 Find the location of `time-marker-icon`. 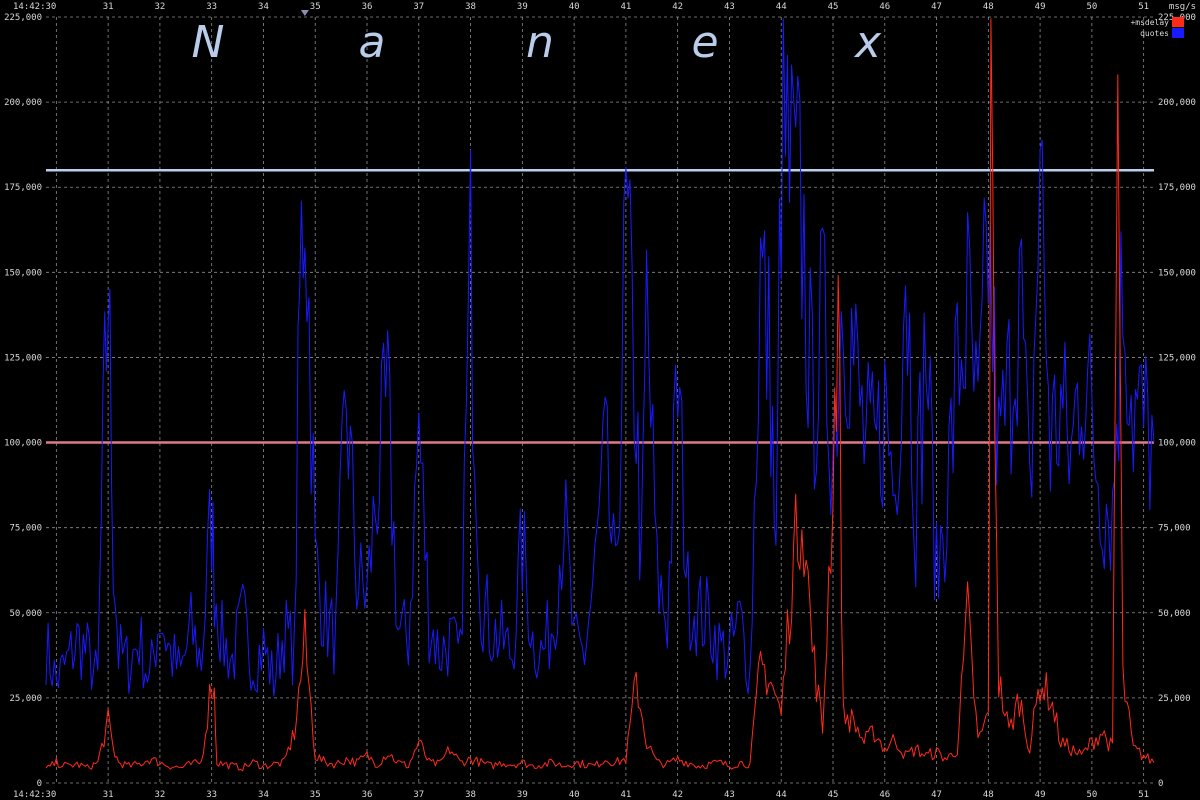

time-marker-icon is located at coordinates (304, 13).